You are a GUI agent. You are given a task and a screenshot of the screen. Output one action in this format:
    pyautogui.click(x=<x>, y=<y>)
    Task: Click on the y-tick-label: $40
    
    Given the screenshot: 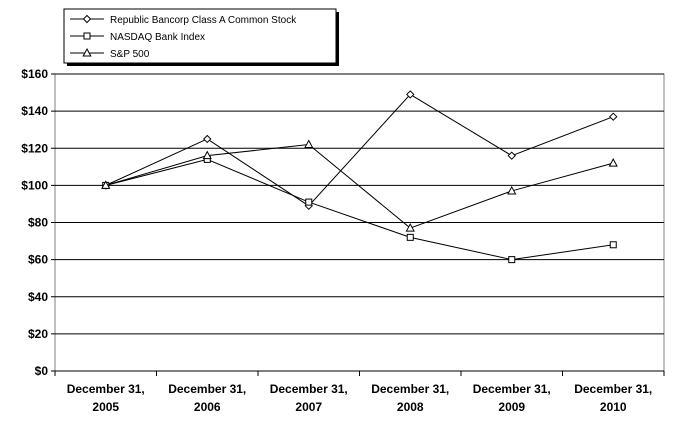 What is the action you would take?
    pyautogui.click(x=38, y=297)
    